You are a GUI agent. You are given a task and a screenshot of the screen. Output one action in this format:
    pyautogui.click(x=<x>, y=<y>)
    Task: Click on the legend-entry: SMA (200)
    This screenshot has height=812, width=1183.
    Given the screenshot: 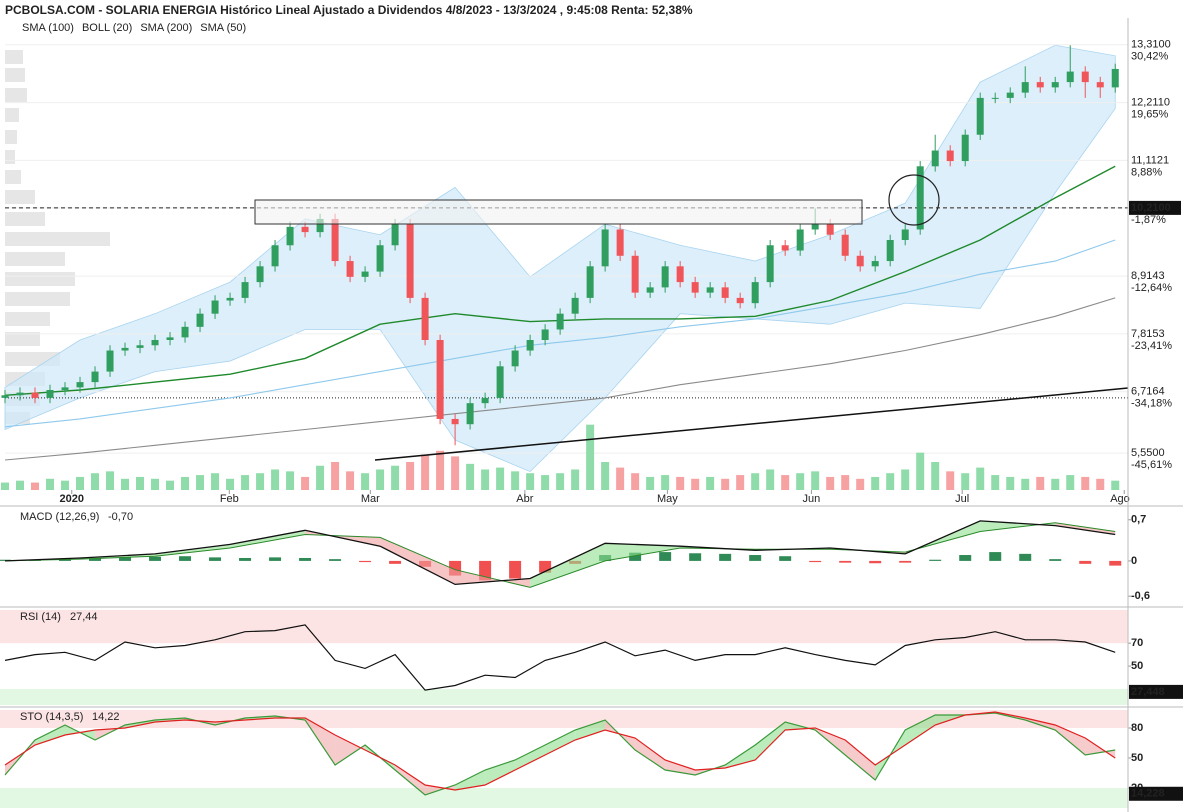 What is the action you would take?
    pyautogui.click(x=166, y=28)
    